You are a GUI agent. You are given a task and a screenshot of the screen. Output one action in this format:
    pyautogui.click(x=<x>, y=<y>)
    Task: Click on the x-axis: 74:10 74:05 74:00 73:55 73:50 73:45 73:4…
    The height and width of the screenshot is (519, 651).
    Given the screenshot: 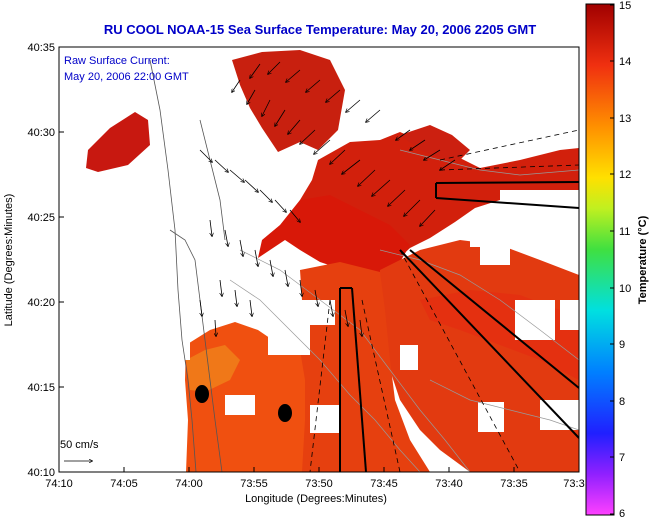 What is the action you would take?
    pyautogui.click(x=315, y=486)
    